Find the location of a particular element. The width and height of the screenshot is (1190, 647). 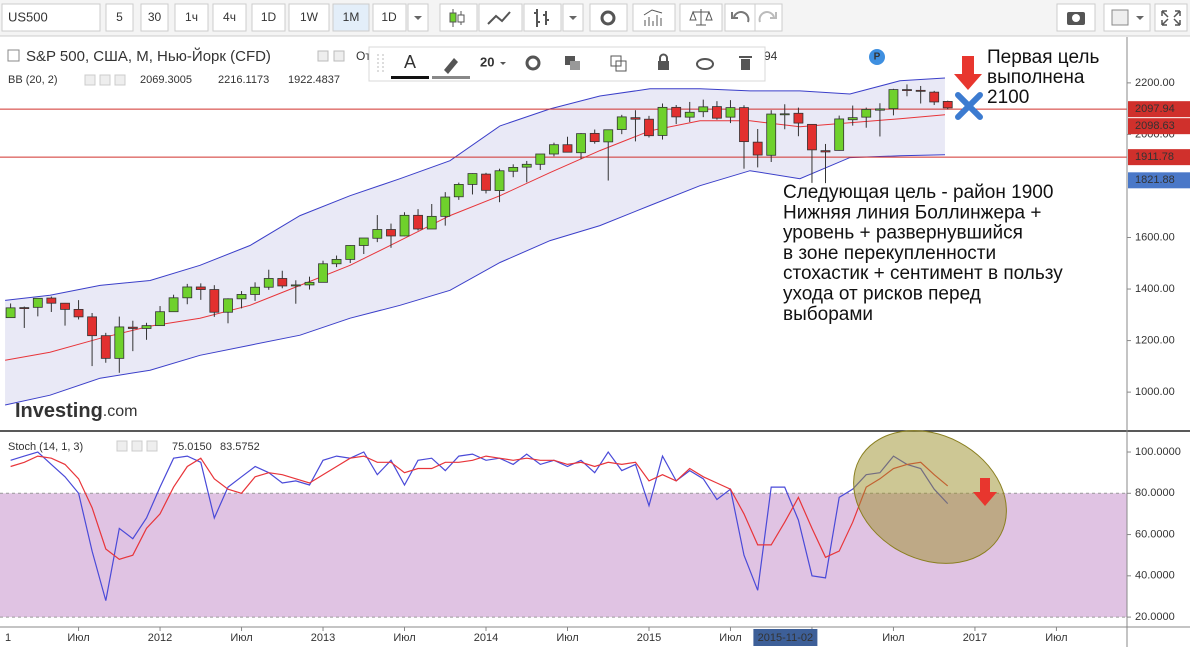

settings-icon is located at coordinates (533, 63).